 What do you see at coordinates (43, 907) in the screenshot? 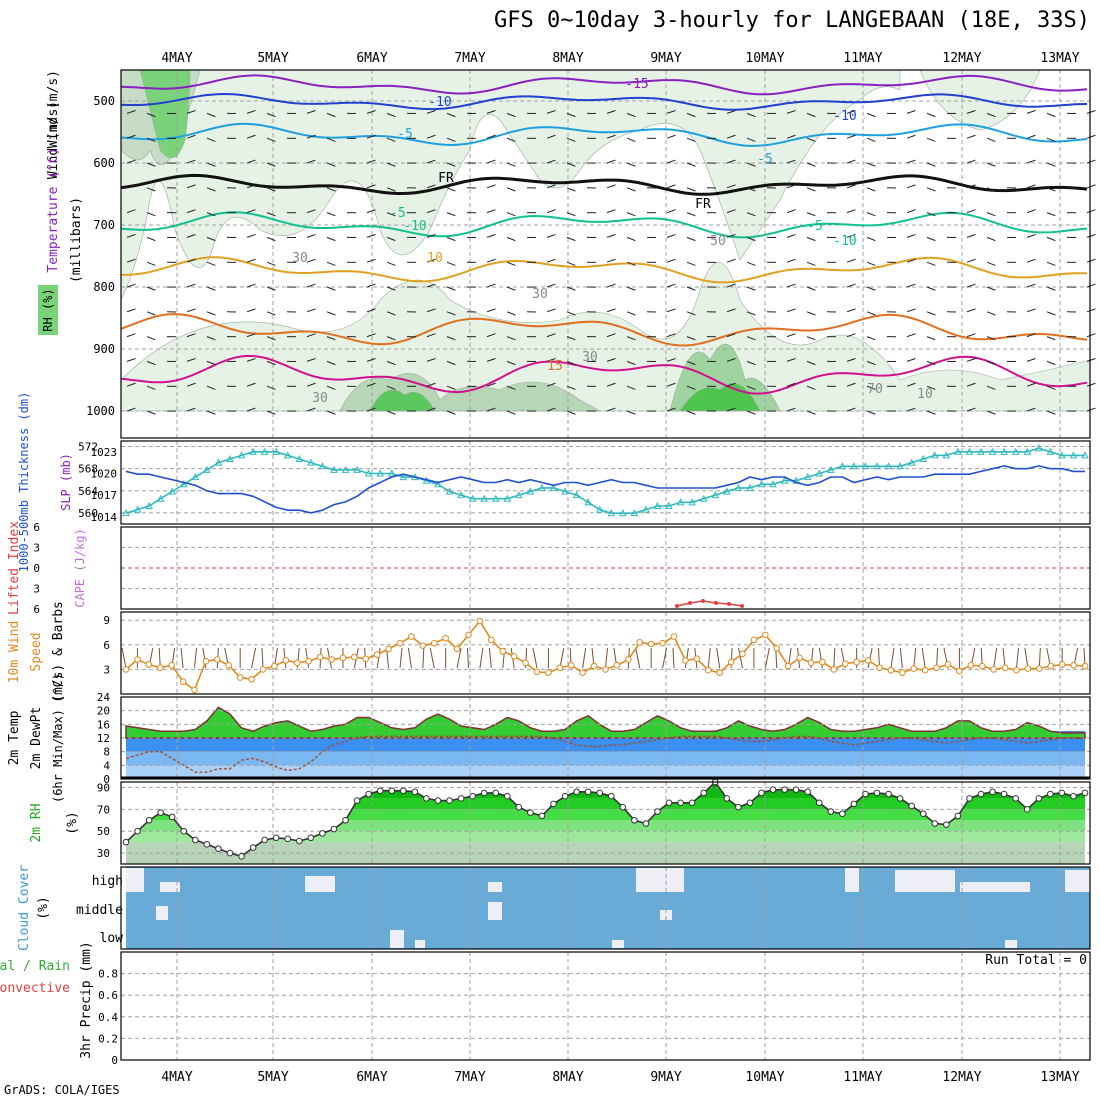
I see `cloud-units-label: (%)` at bounding box center [43, 907].